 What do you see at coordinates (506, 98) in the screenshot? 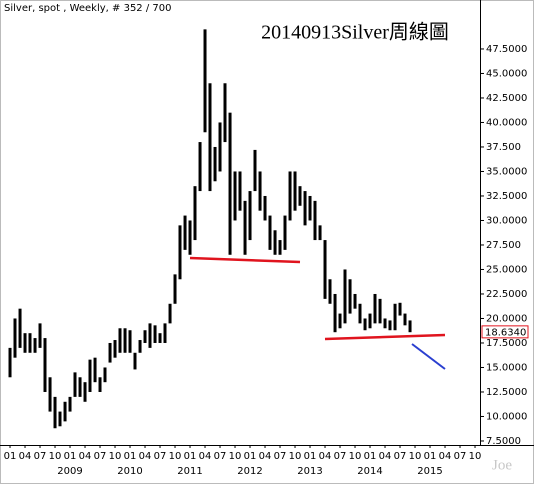
I see `y-tick-label: 42.5000` at bounding box center [506, 98].